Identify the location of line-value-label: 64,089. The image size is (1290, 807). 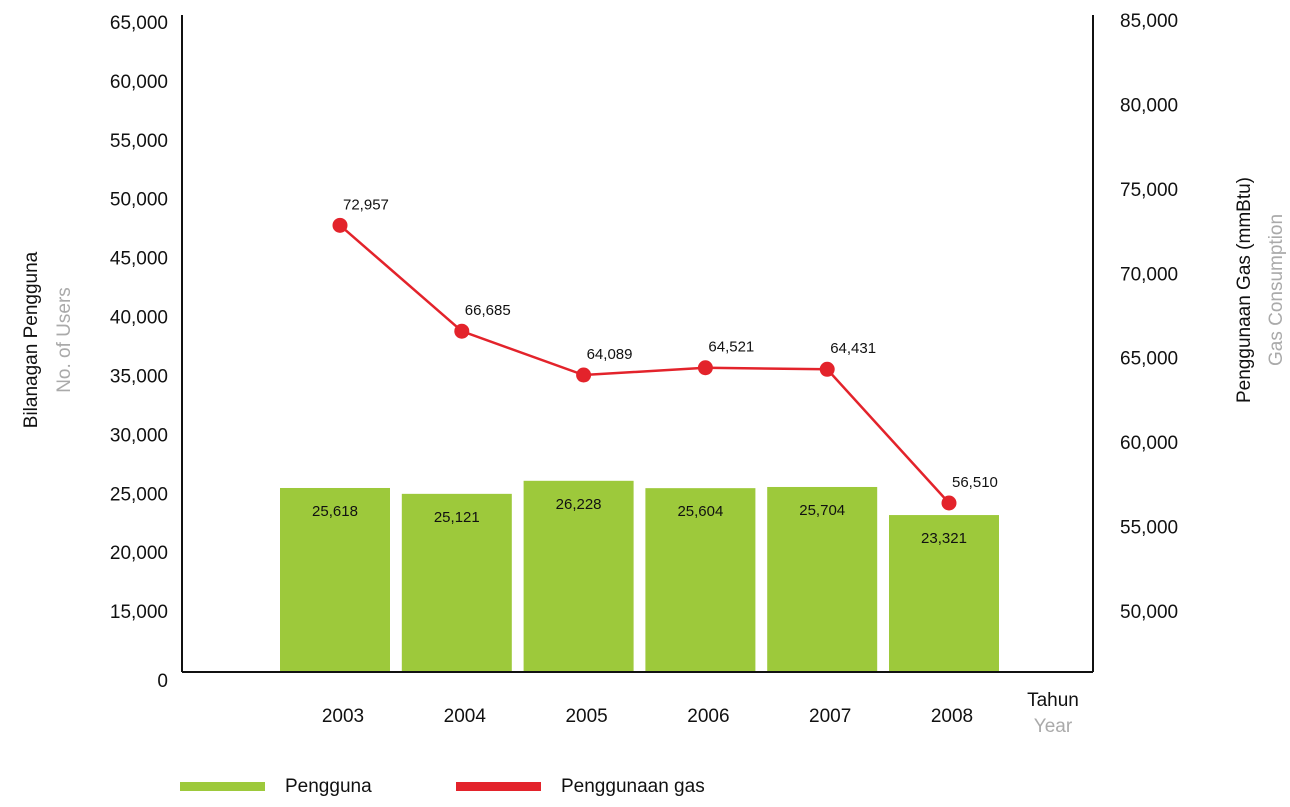
(610, 354).